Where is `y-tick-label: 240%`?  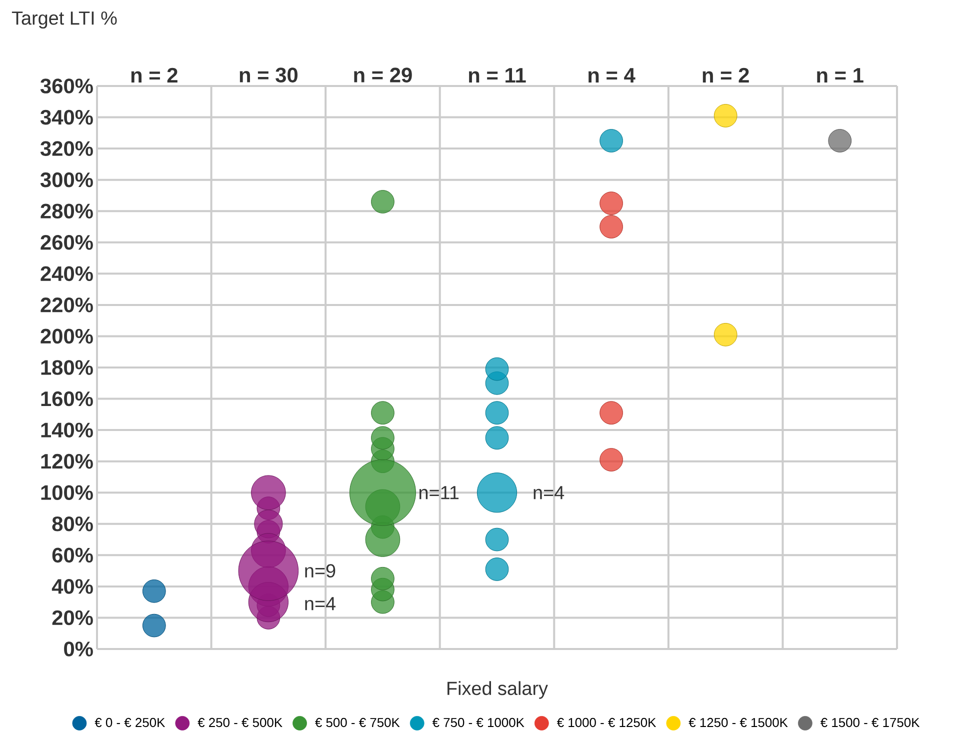 y-tick-label: 240% is located at coordinates (66, 274).